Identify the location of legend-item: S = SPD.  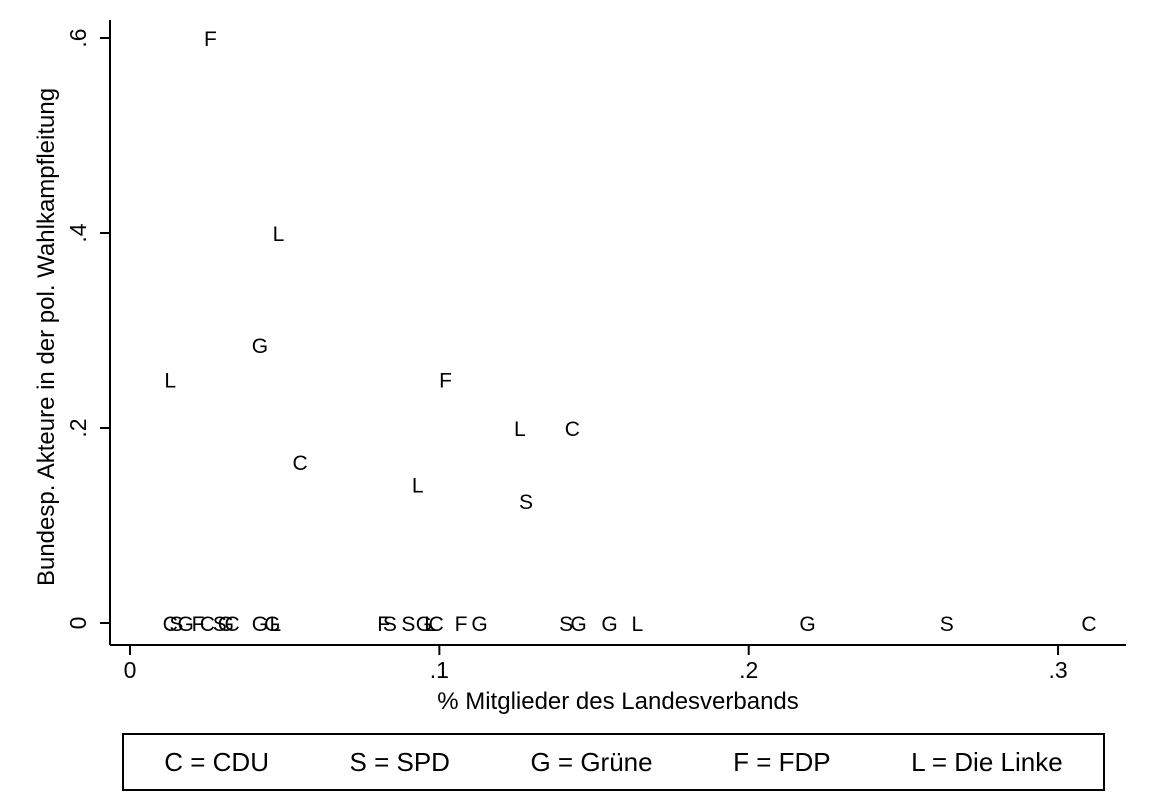
(399, 761).